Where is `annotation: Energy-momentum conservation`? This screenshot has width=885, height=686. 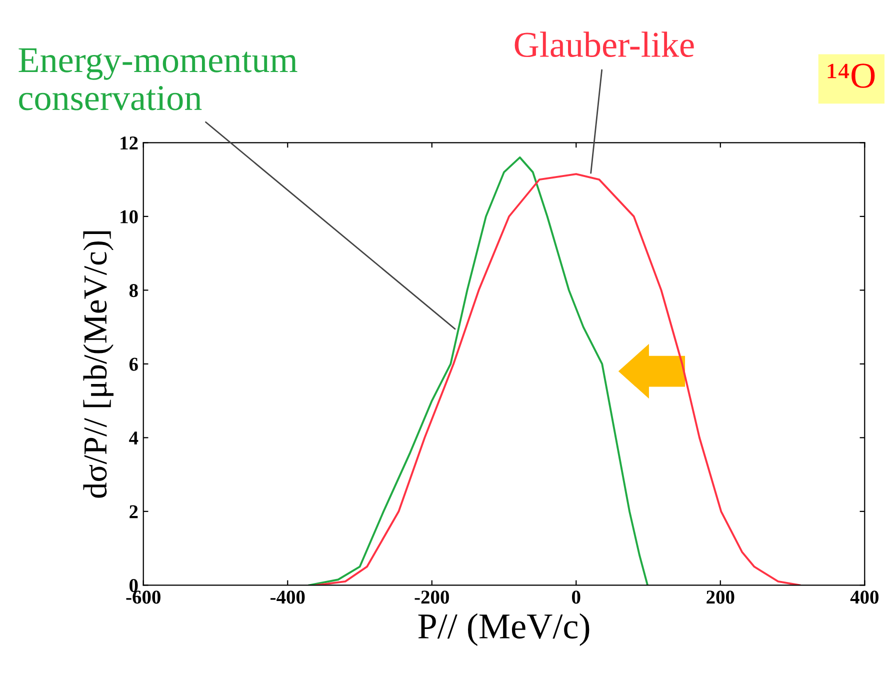
annotation: Energy-momentum conservation is located at coordinates (158, 79).